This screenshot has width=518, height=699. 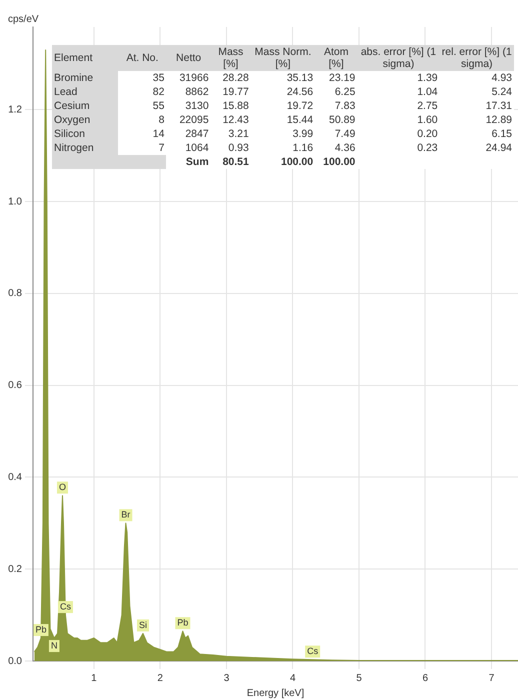 What do you see at coordinates (85, 92) in the screenshot?
I see `annotation: Lead` at bounding box center [85, 92].